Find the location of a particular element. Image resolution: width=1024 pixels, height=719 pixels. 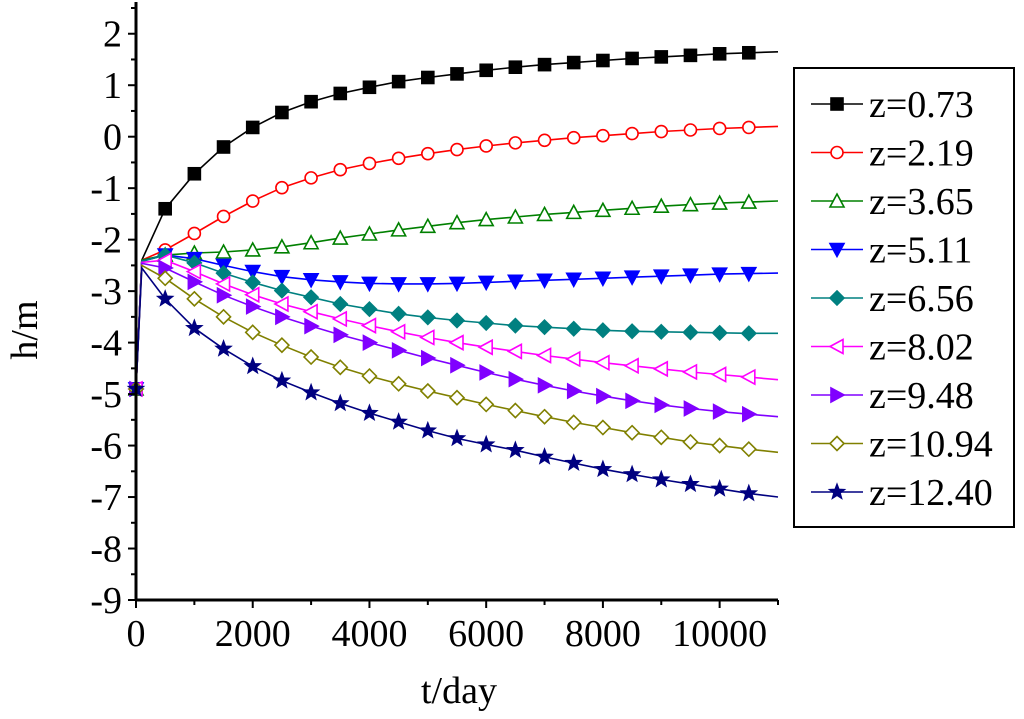

y-tick-label: 2 is located at coordinates (112, 35).